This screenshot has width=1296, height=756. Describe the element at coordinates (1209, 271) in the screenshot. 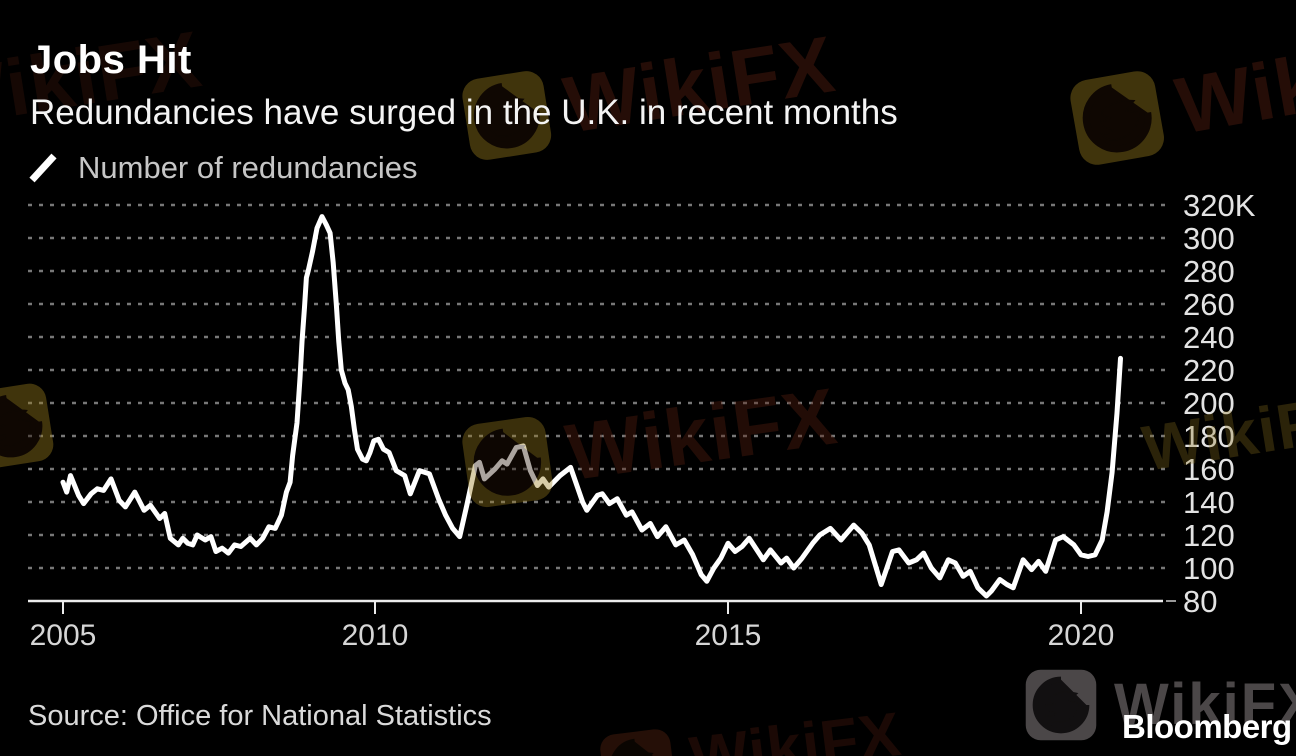

I see `y-axis-label: 280` at that location.